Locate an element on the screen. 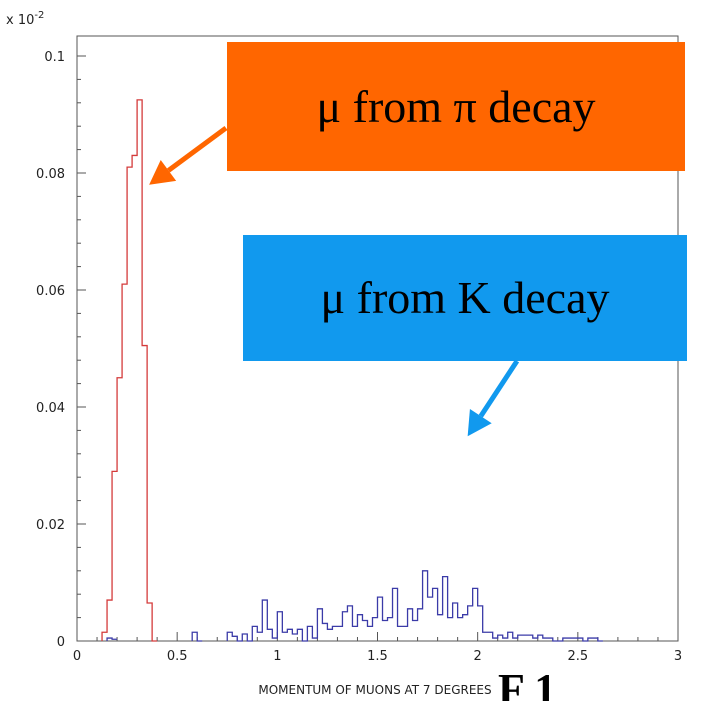 The height and width of the screenshot is (701, 704). pi-decay-histogram is located at coordinates (129, 370).